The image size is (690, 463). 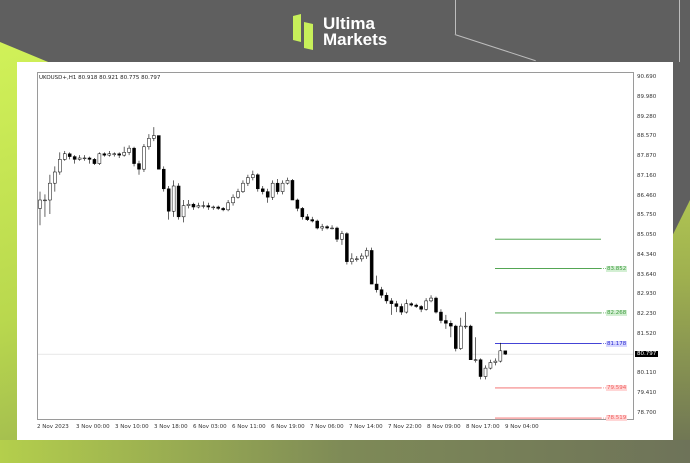 What do you see at coordinates (647, 373) in the screenshot?
I see `y-tick-label: 80.110` at bounding box center [647, 373].